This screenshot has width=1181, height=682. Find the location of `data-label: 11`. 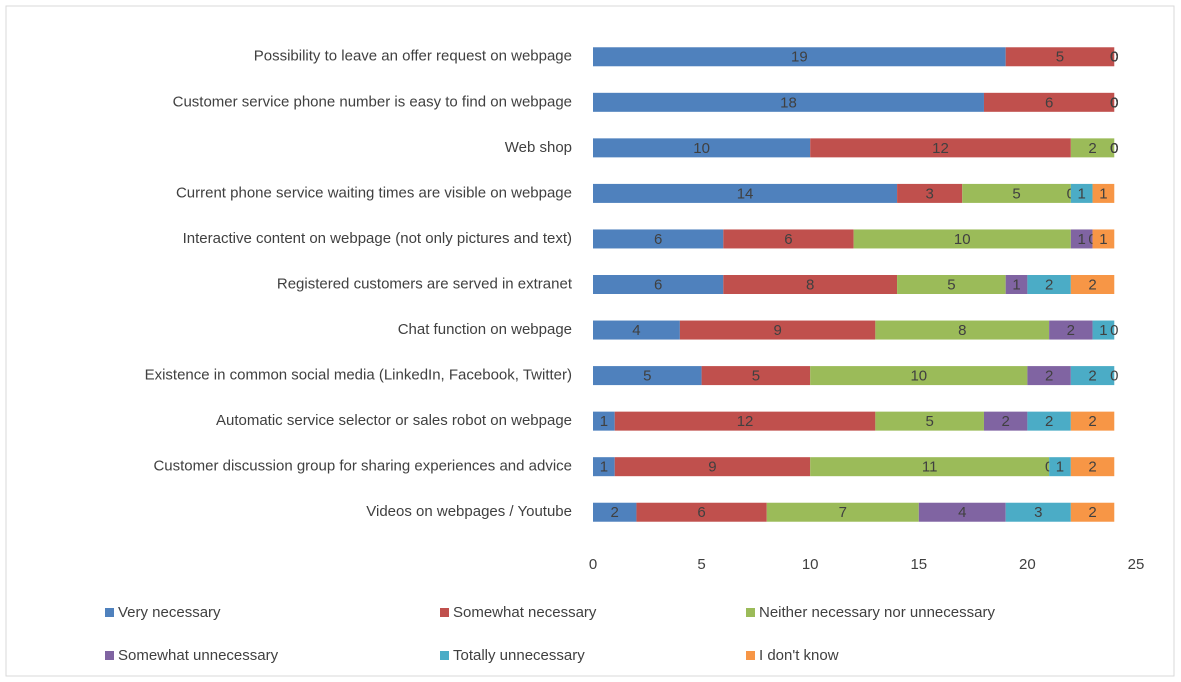

data-label: 11 is located at coordinates (930, 467).